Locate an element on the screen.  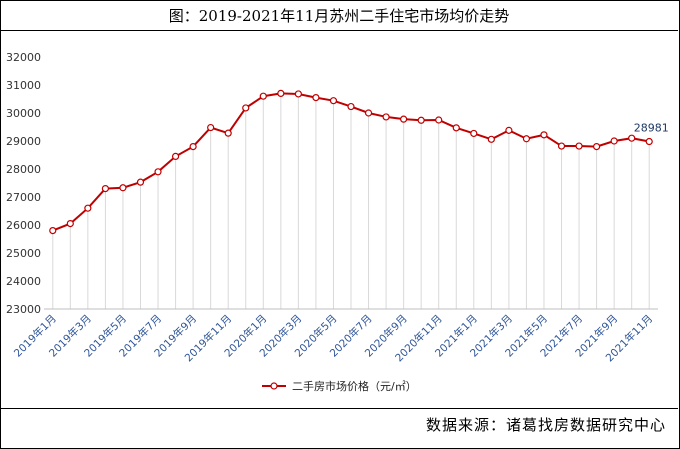
y-tick-label: 27000 is located at coordinates (23, 197).